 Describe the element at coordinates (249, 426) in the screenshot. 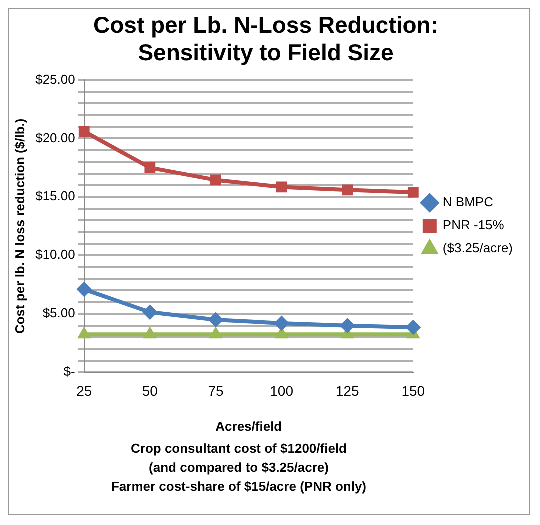

I see `x-axis-title: Acres/field` at that location.